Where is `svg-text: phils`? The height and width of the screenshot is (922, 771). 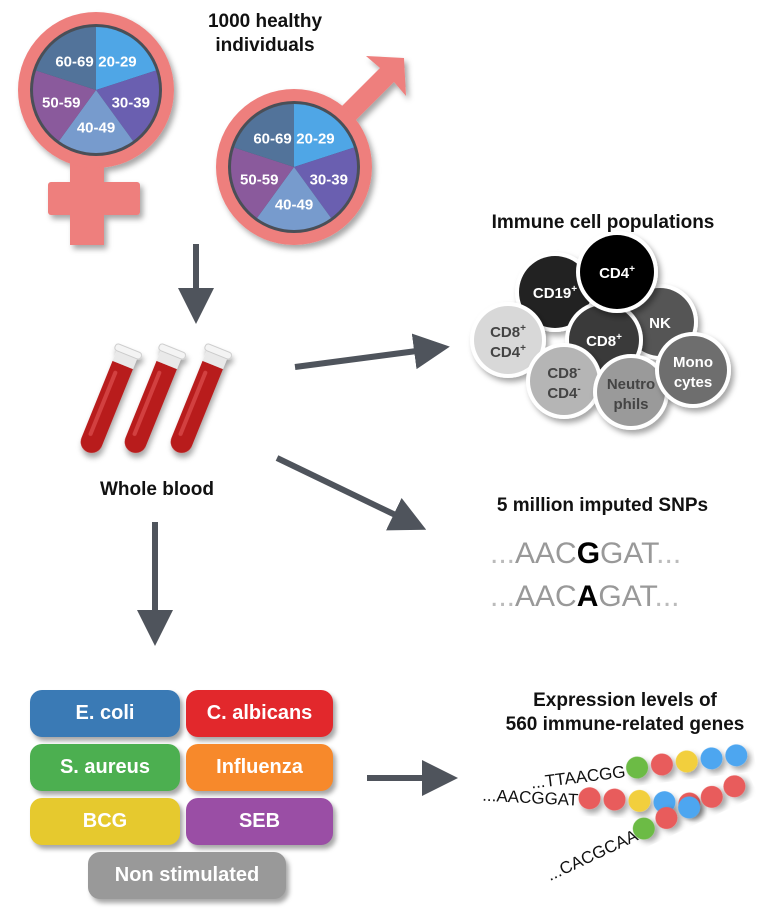 svg-text: phils is located at coordinates (630, 404).